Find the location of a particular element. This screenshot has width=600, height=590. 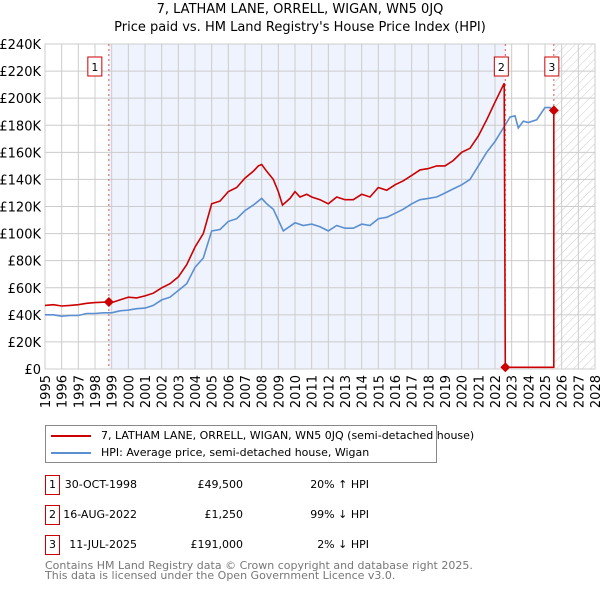

x-tick-label: 2007 is located at coordinates (246, 391).